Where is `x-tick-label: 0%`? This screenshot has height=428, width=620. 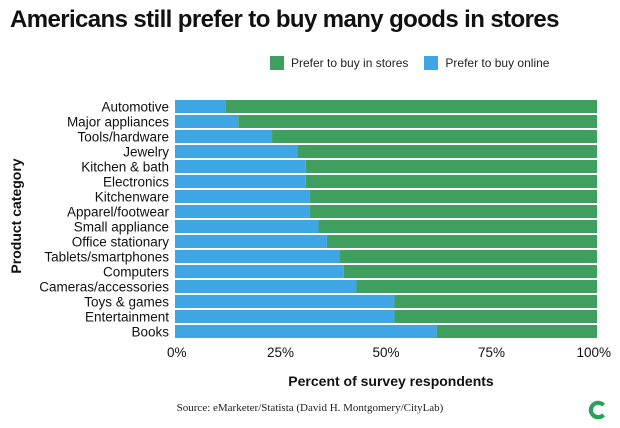 x-tick-label: 0% is located at coordinates (177, 352).